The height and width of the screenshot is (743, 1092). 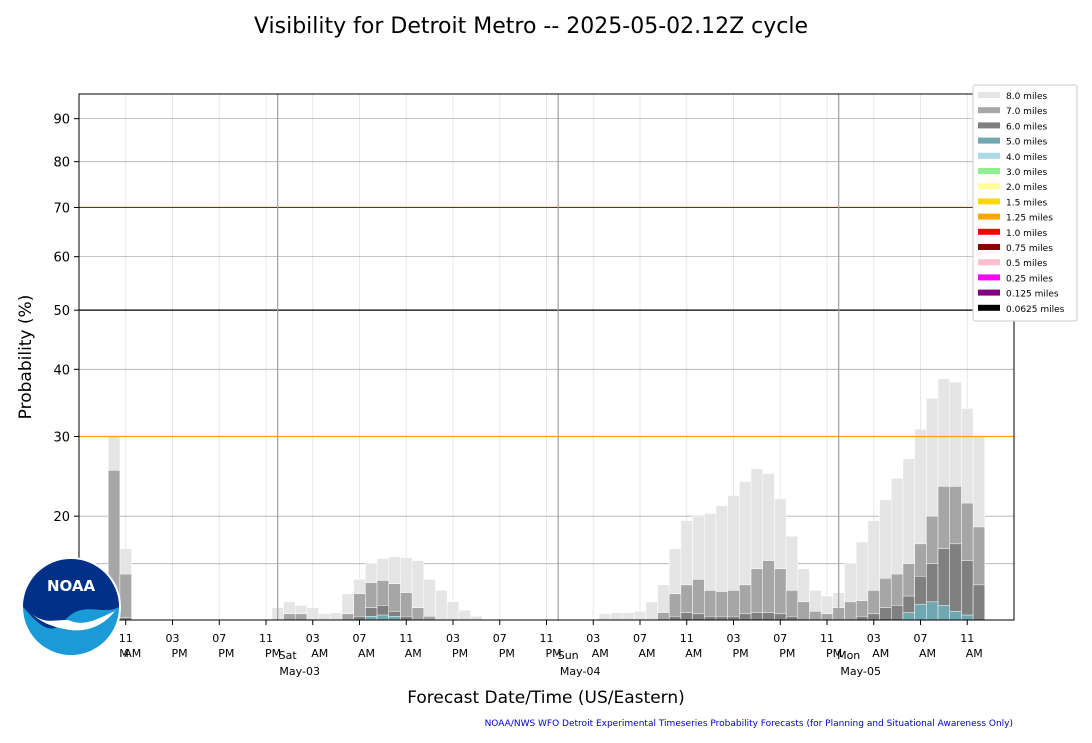 What do you see at coordinates (1026, 158) in the screenshot?
I see `legend-label: 4.0 miles` at bounding box center [1026, 158].